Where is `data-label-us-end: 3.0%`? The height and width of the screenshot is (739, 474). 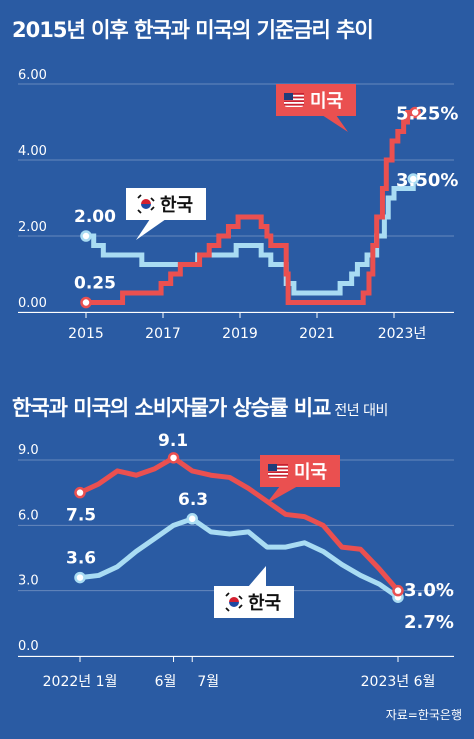 data-label-us-end: 3.0% is located at coordinates (429, 590).